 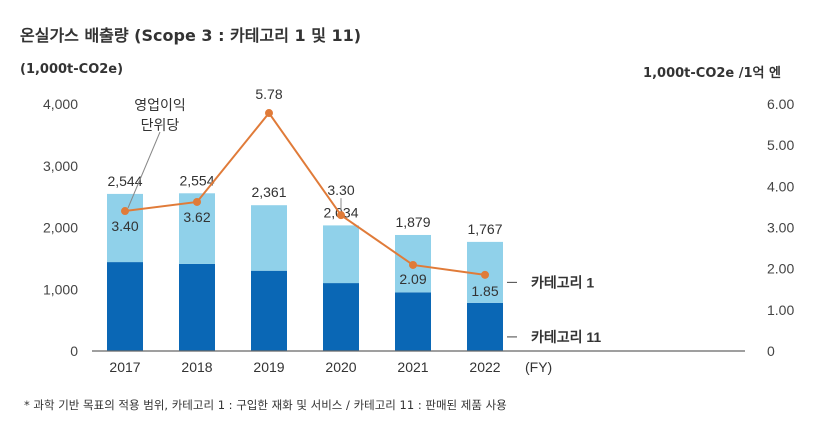 I want to click on legend-category-1: 카테고리 1, so click(x=562, y=282).